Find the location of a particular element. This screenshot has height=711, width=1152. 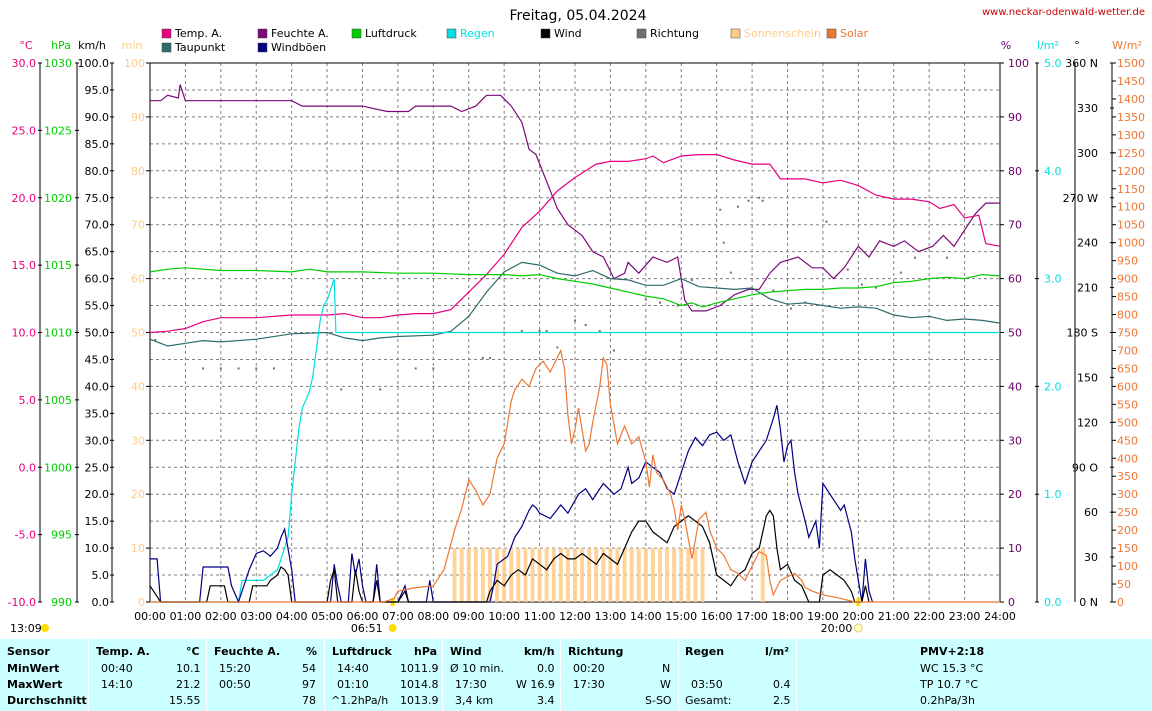

hum-max-time: 00:50 is located at coordinates (235, 684).